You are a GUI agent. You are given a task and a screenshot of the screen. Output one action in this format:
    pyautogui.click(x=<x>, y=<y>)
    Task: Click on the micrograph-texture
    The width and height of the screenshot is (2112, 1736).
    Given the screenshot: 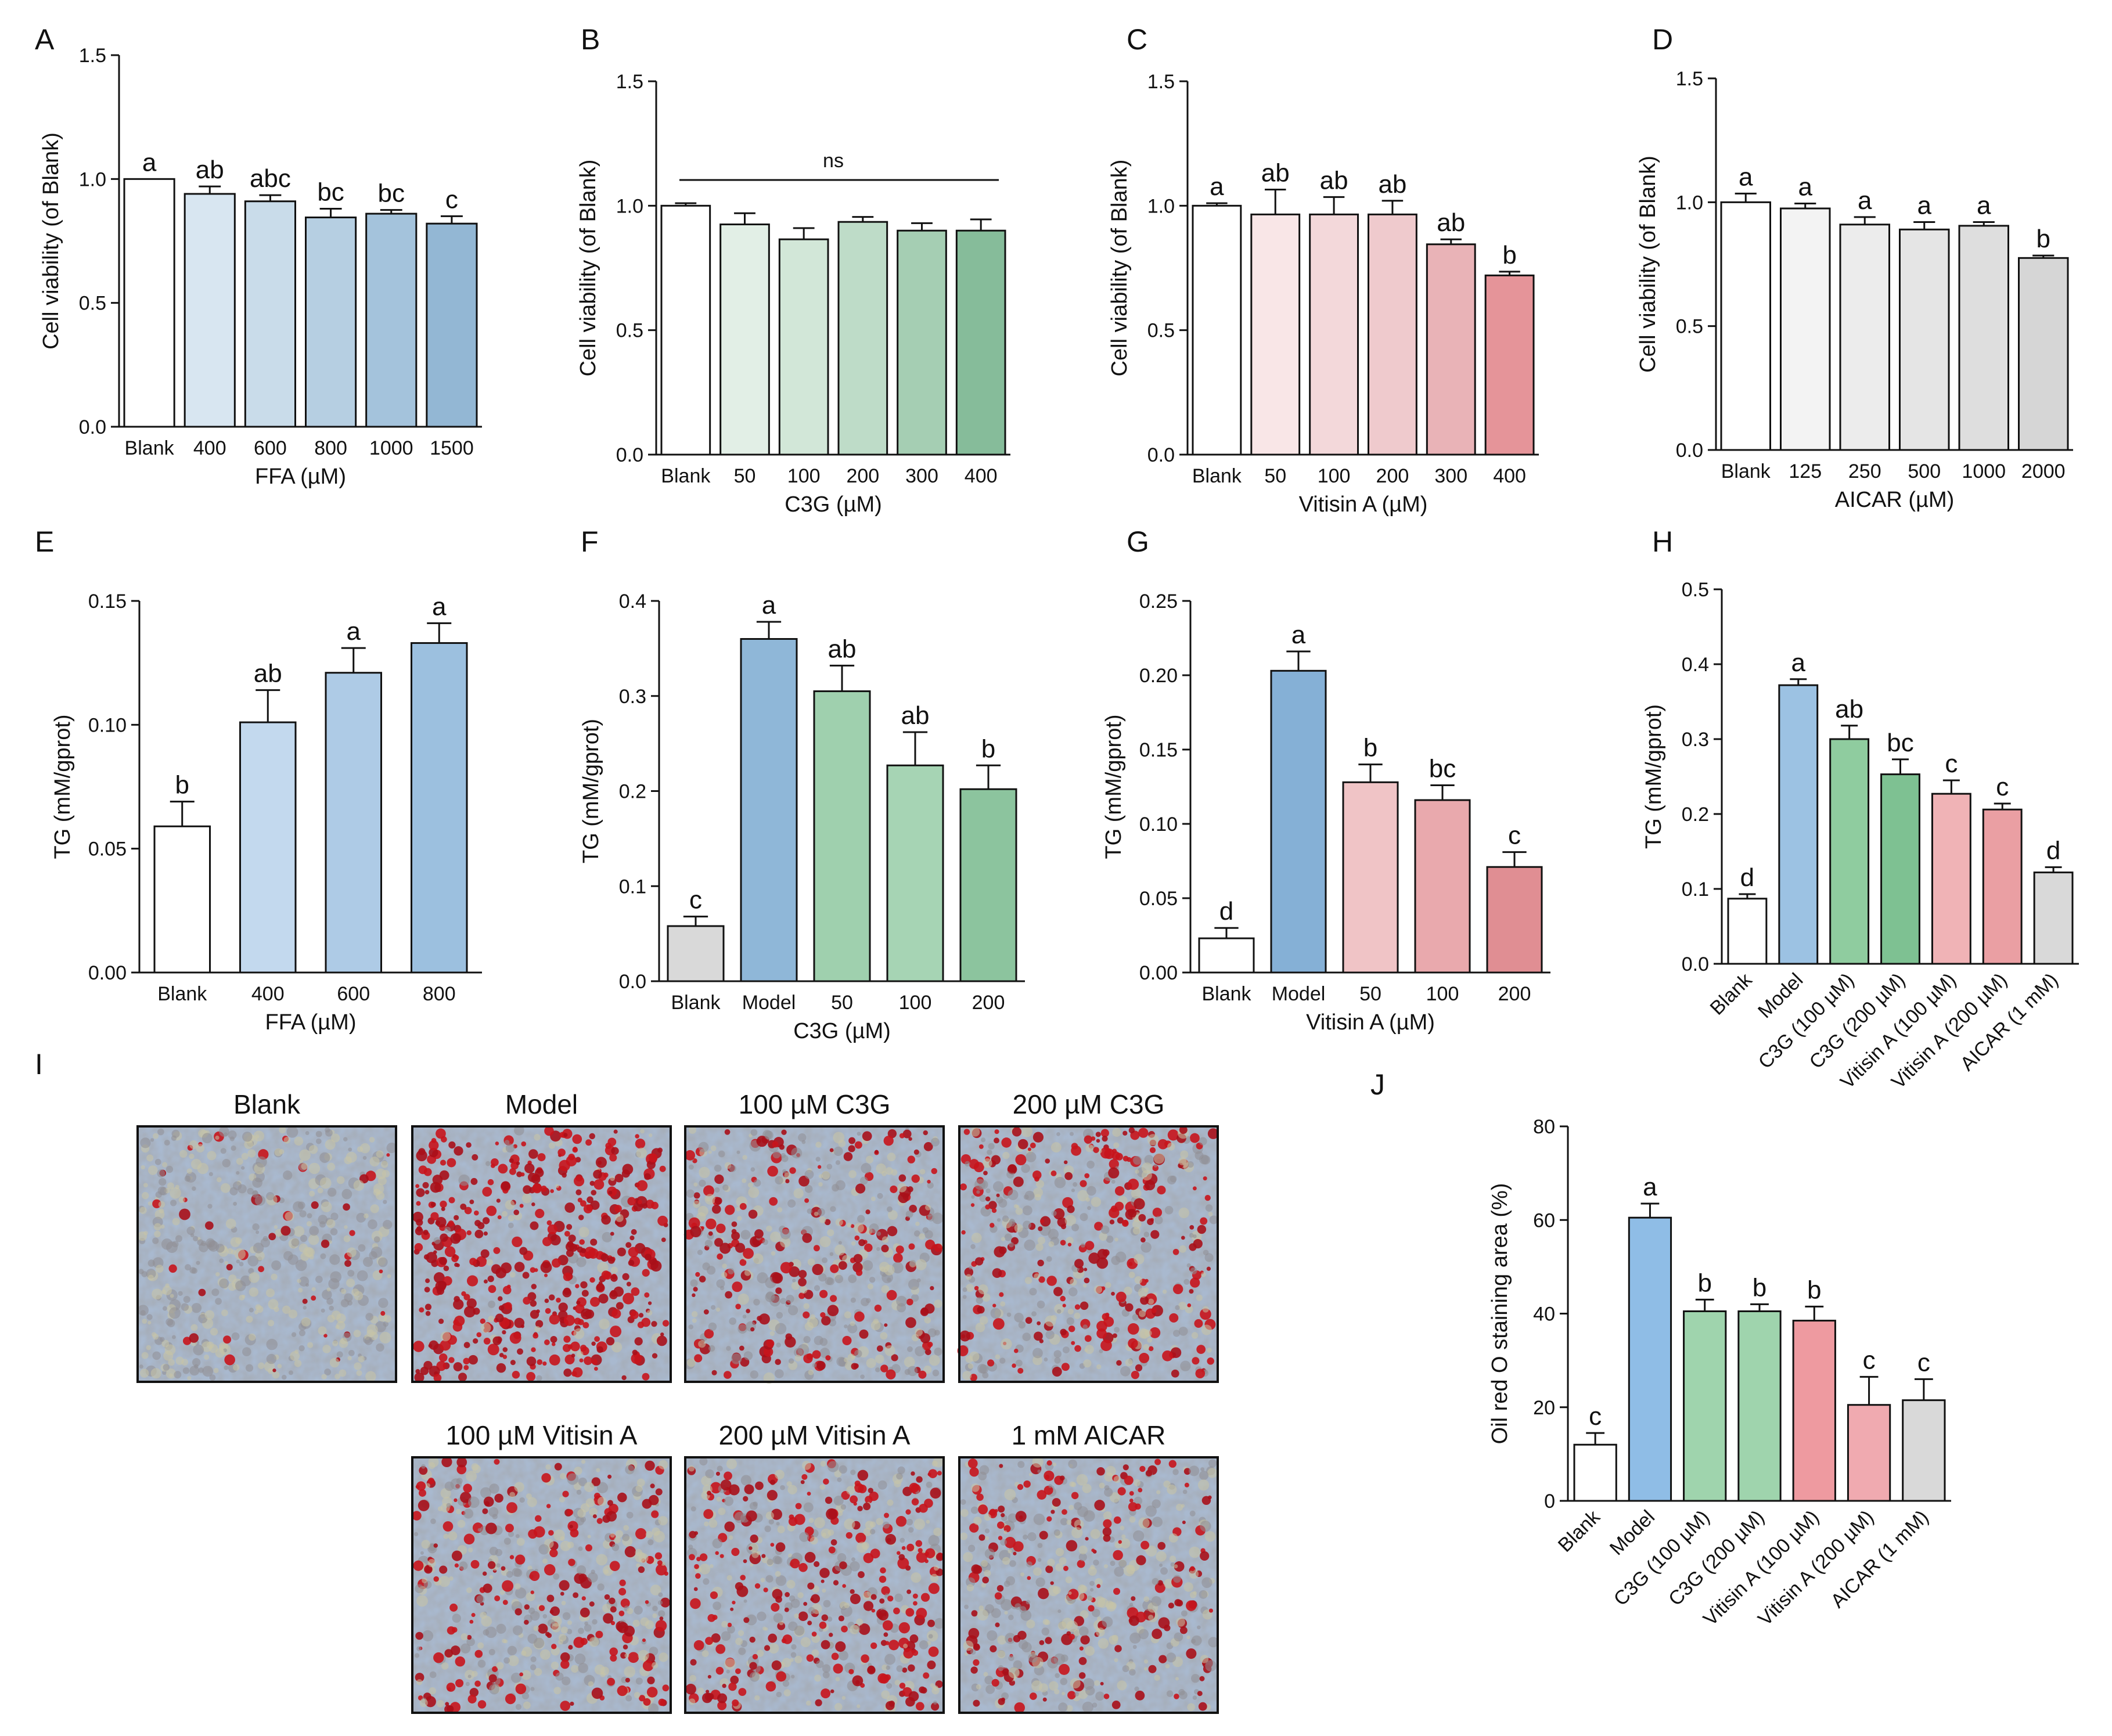 What is the action you would take?
    pyautogui.click(x=814, y=1254)
    